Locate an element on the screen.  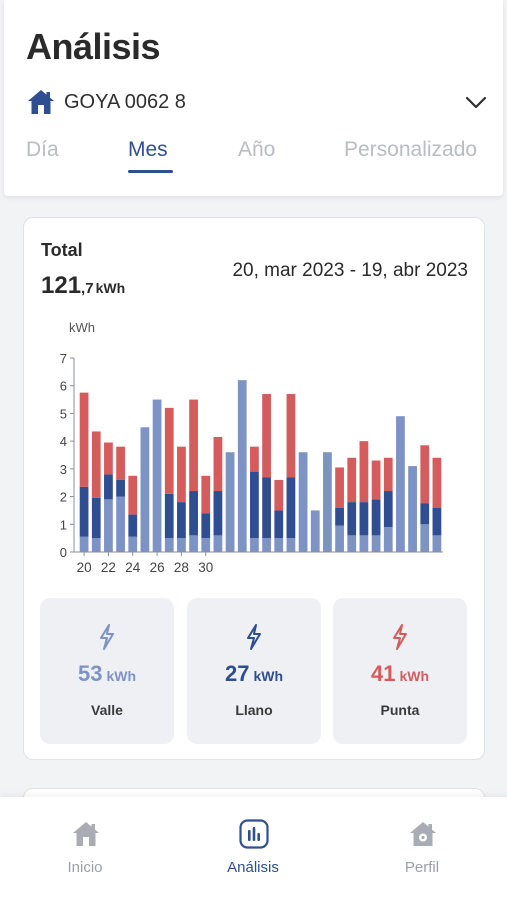
total-integer: 121 is located at coordinates (61, 285).